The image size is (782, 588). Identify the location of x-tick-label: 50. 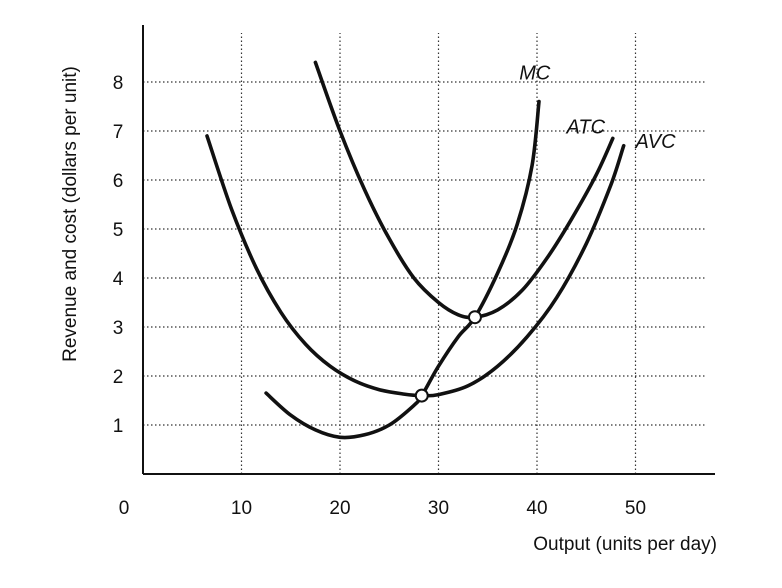
(635, 508).